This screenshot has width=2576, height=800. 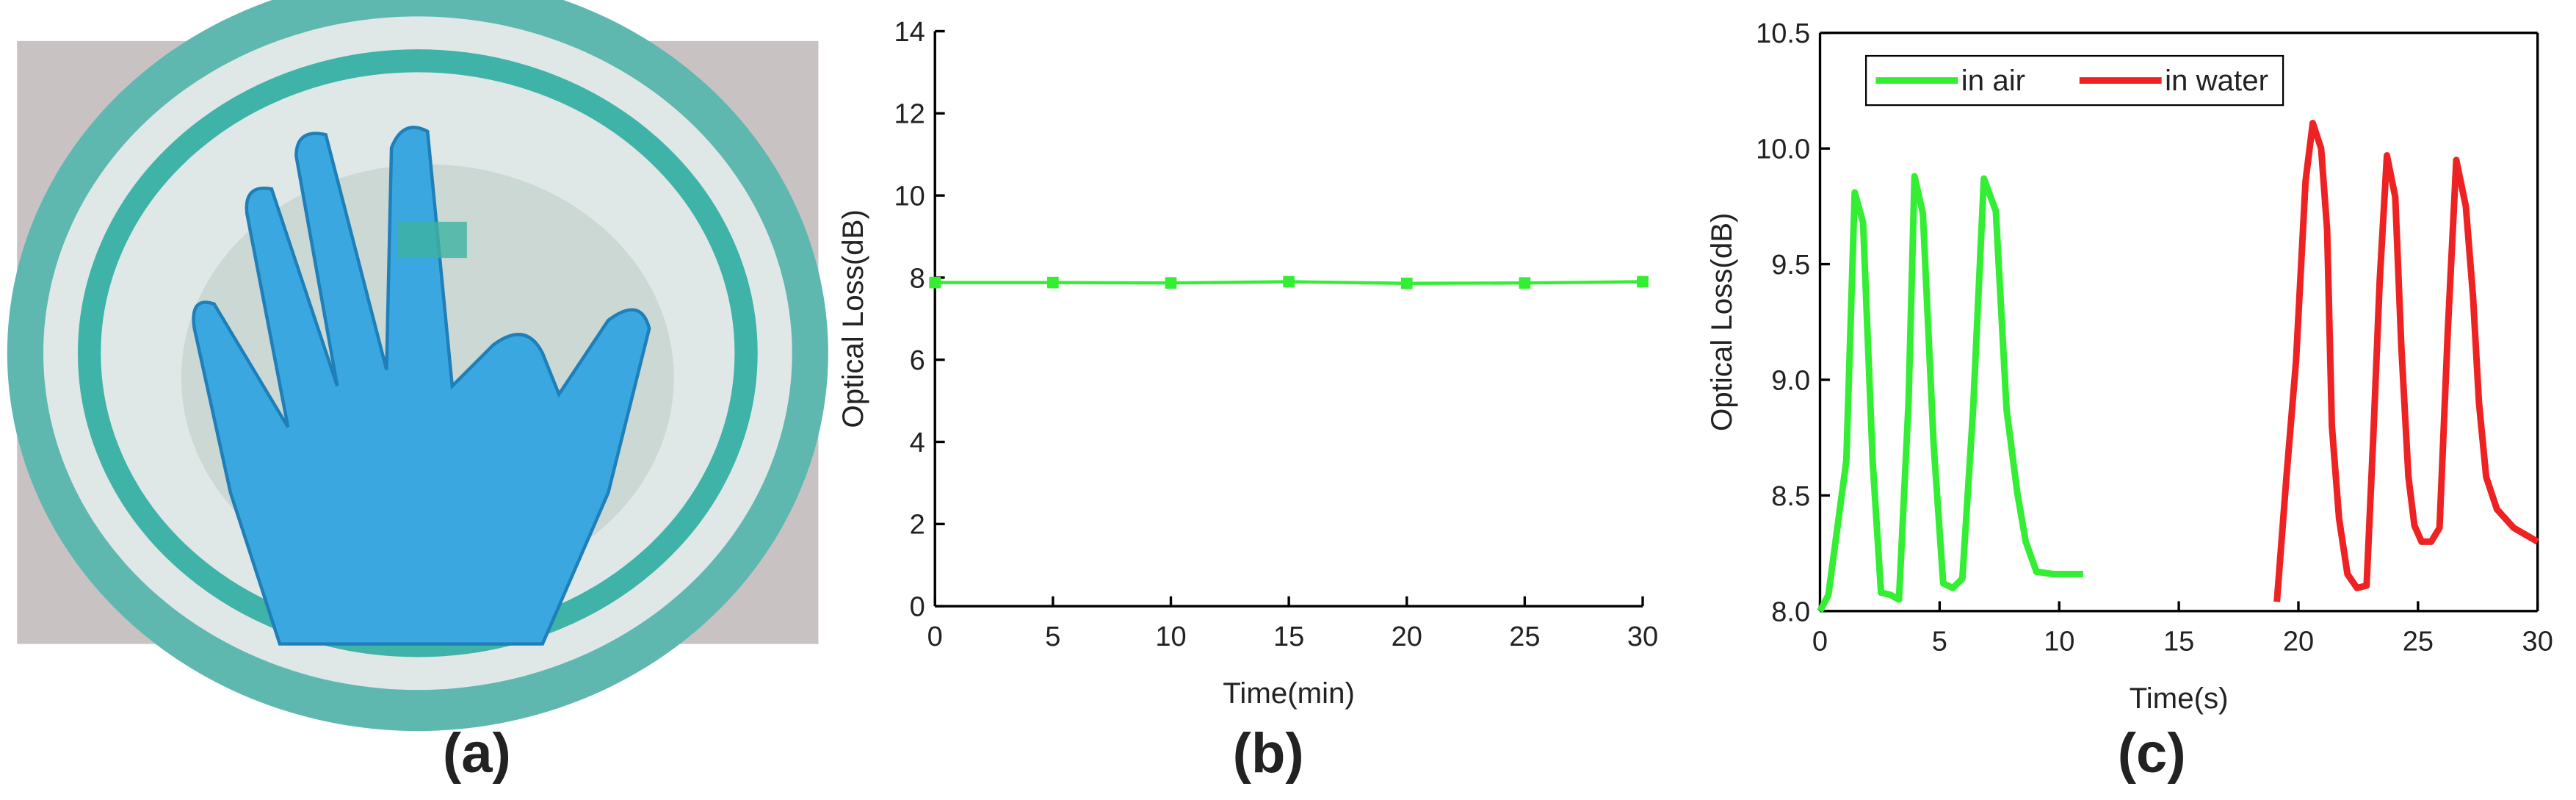 I want to click on y-tick-label: 8.0, so click(x=1790, y=612).